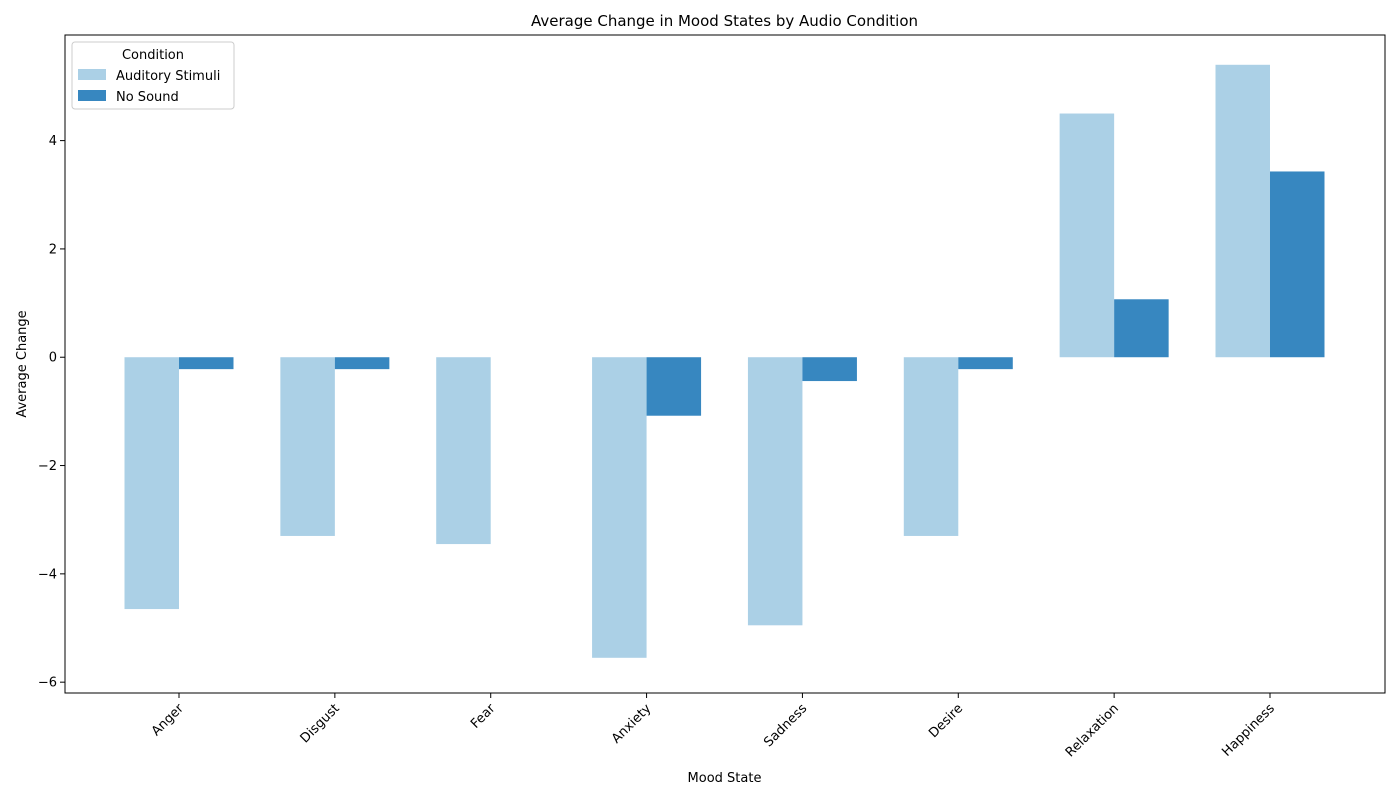  What do you see at coordinates (53, 141) in the screenshot?
I see `y-tick-label: 4` at bounding box center [53, 141].